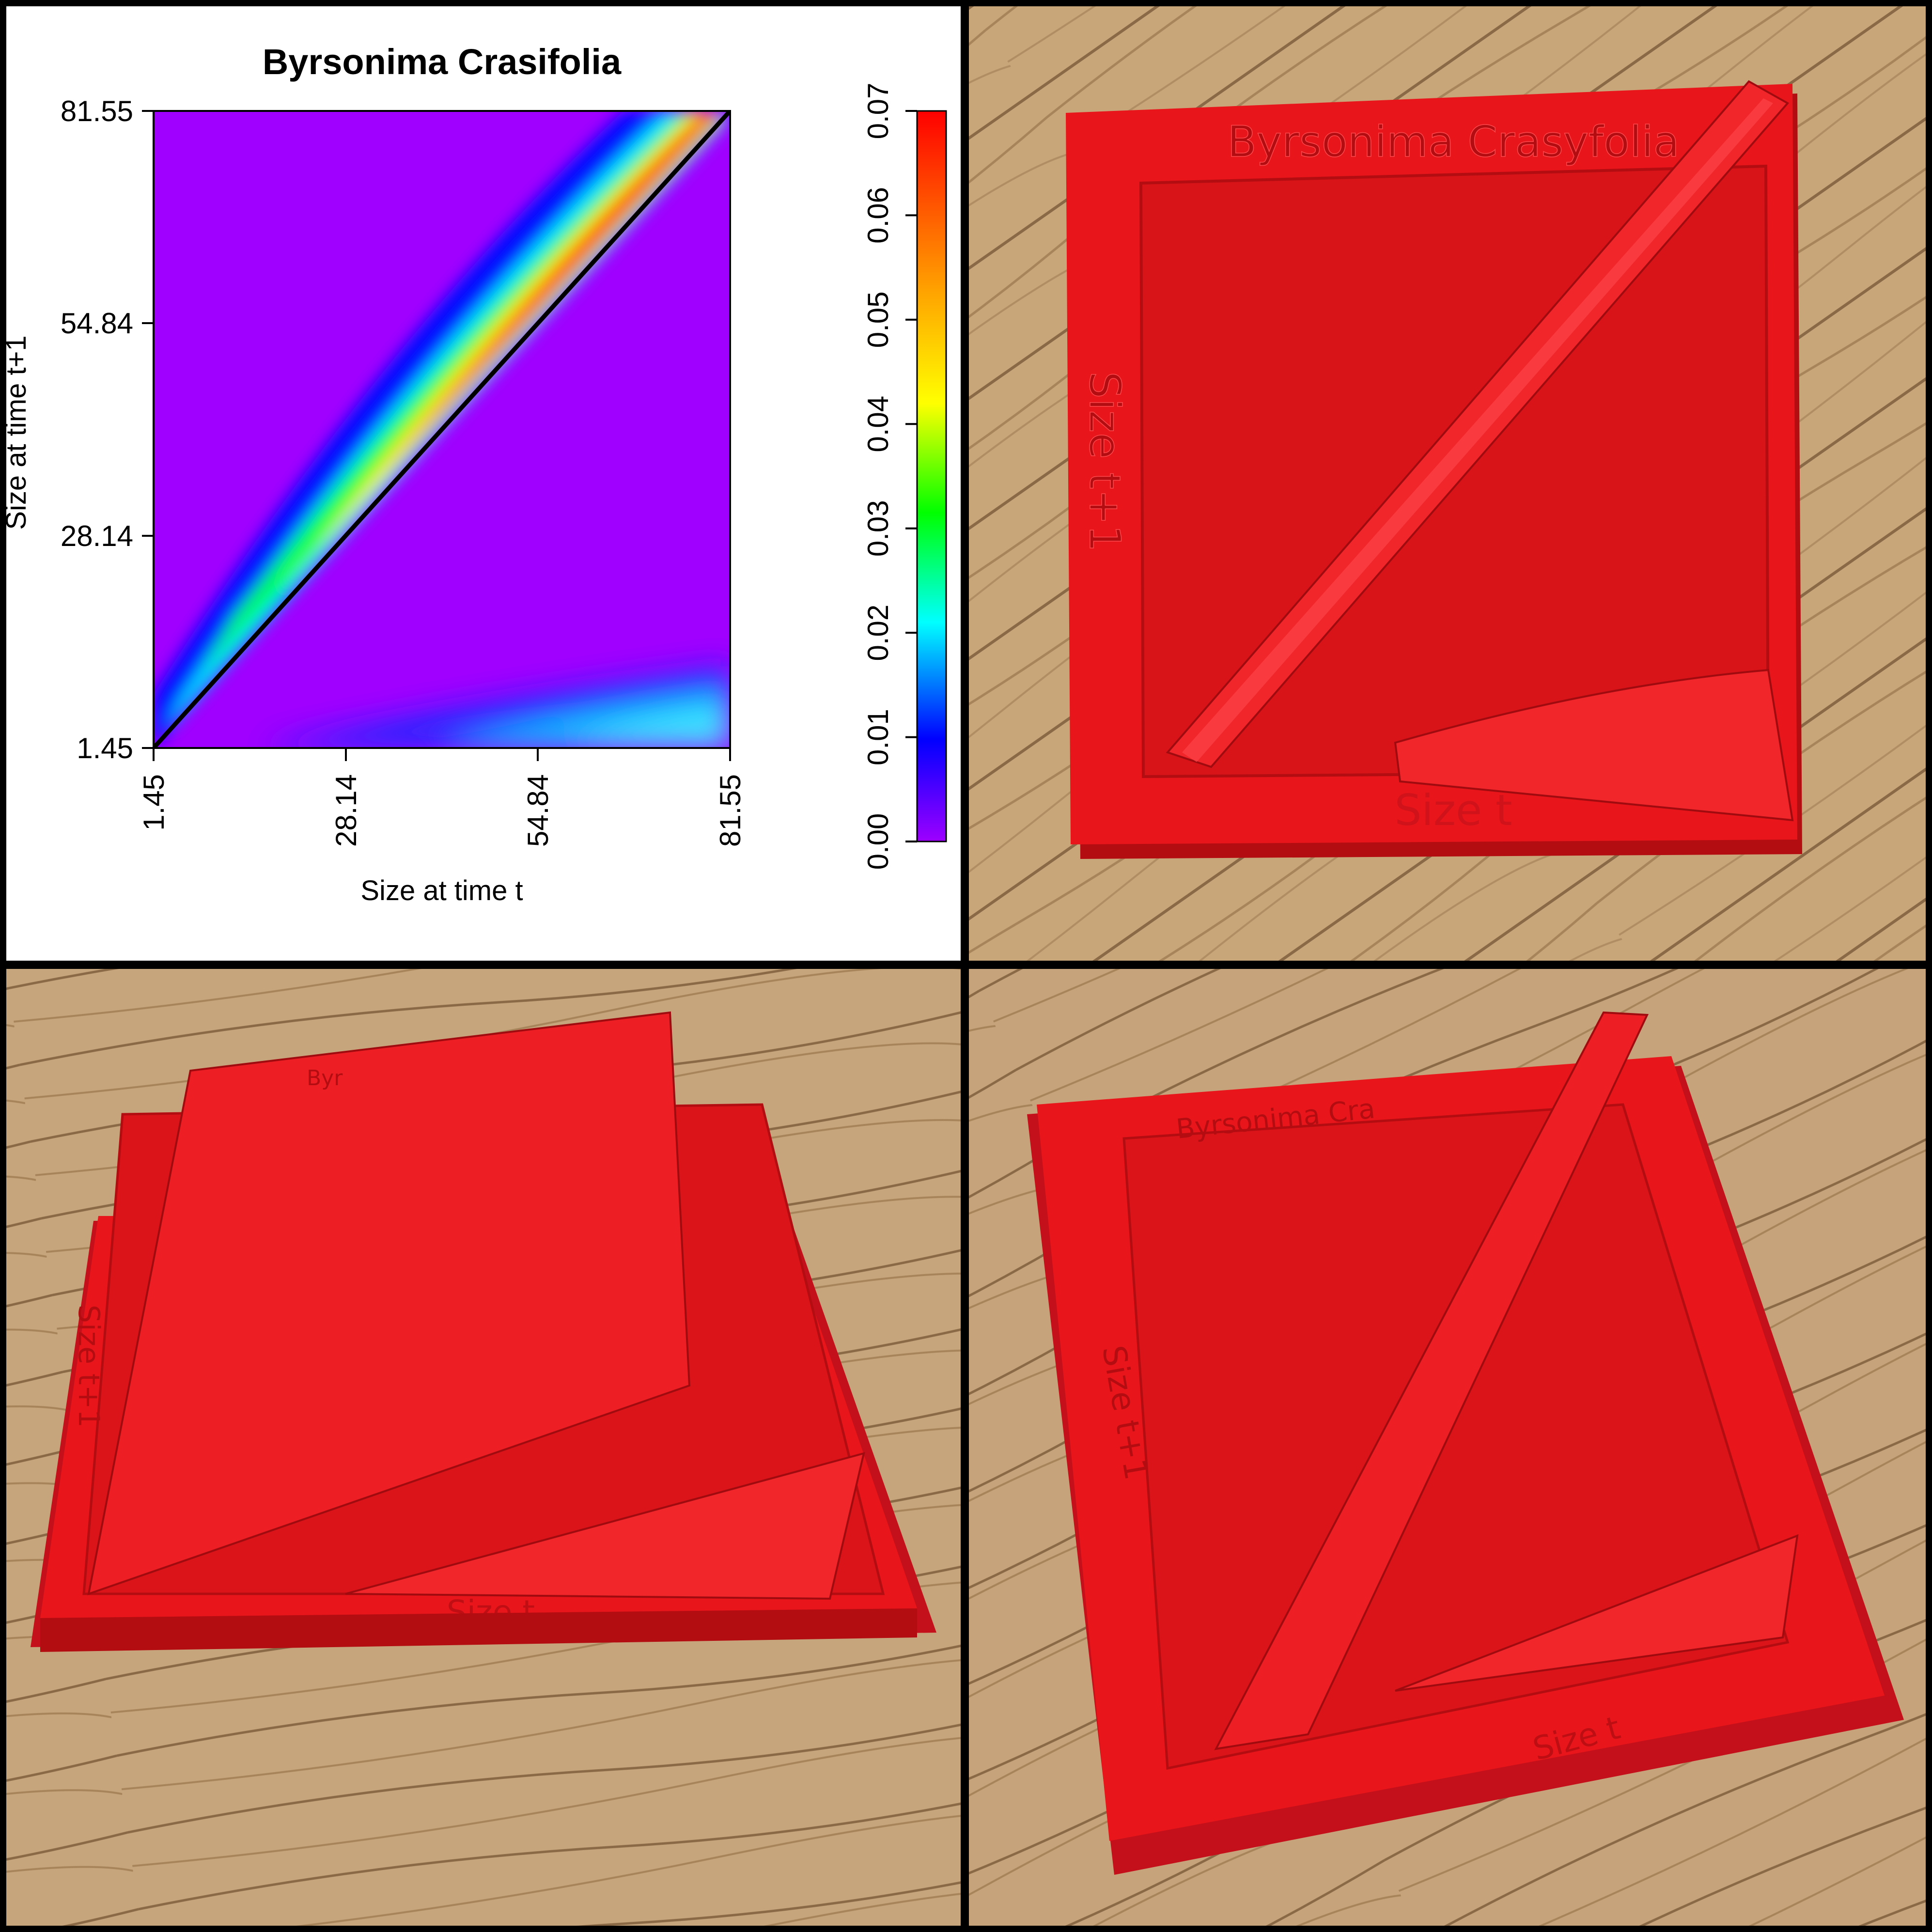 This screenshot has width=1932, height=1932. I want to click on chart-title: Byrsonima Crasifolia, so click(442, 62).